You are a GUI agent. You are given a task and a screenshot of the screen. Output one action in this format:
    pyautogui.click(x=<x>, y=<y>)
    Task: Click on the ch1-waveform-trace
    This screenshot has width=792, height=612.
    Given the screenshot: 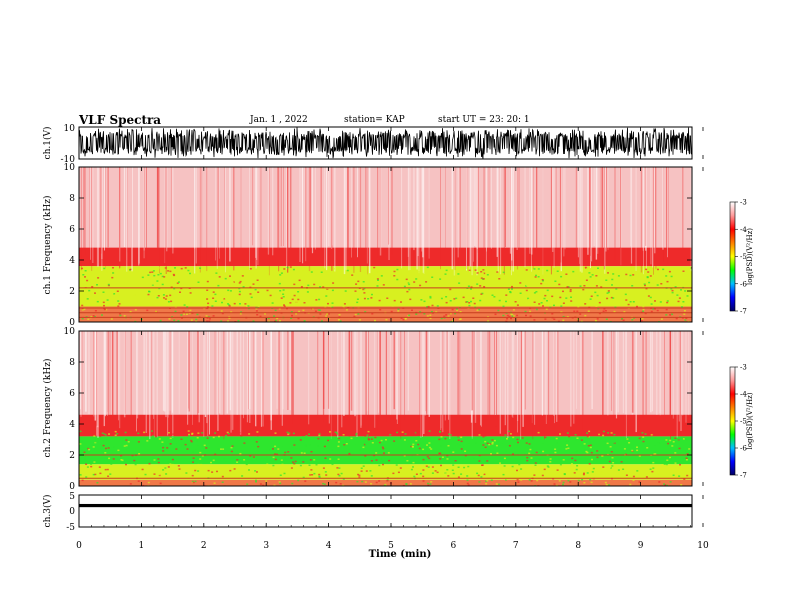 What is the action you would take?
    pyautogui.click(x=385, y=143)
    